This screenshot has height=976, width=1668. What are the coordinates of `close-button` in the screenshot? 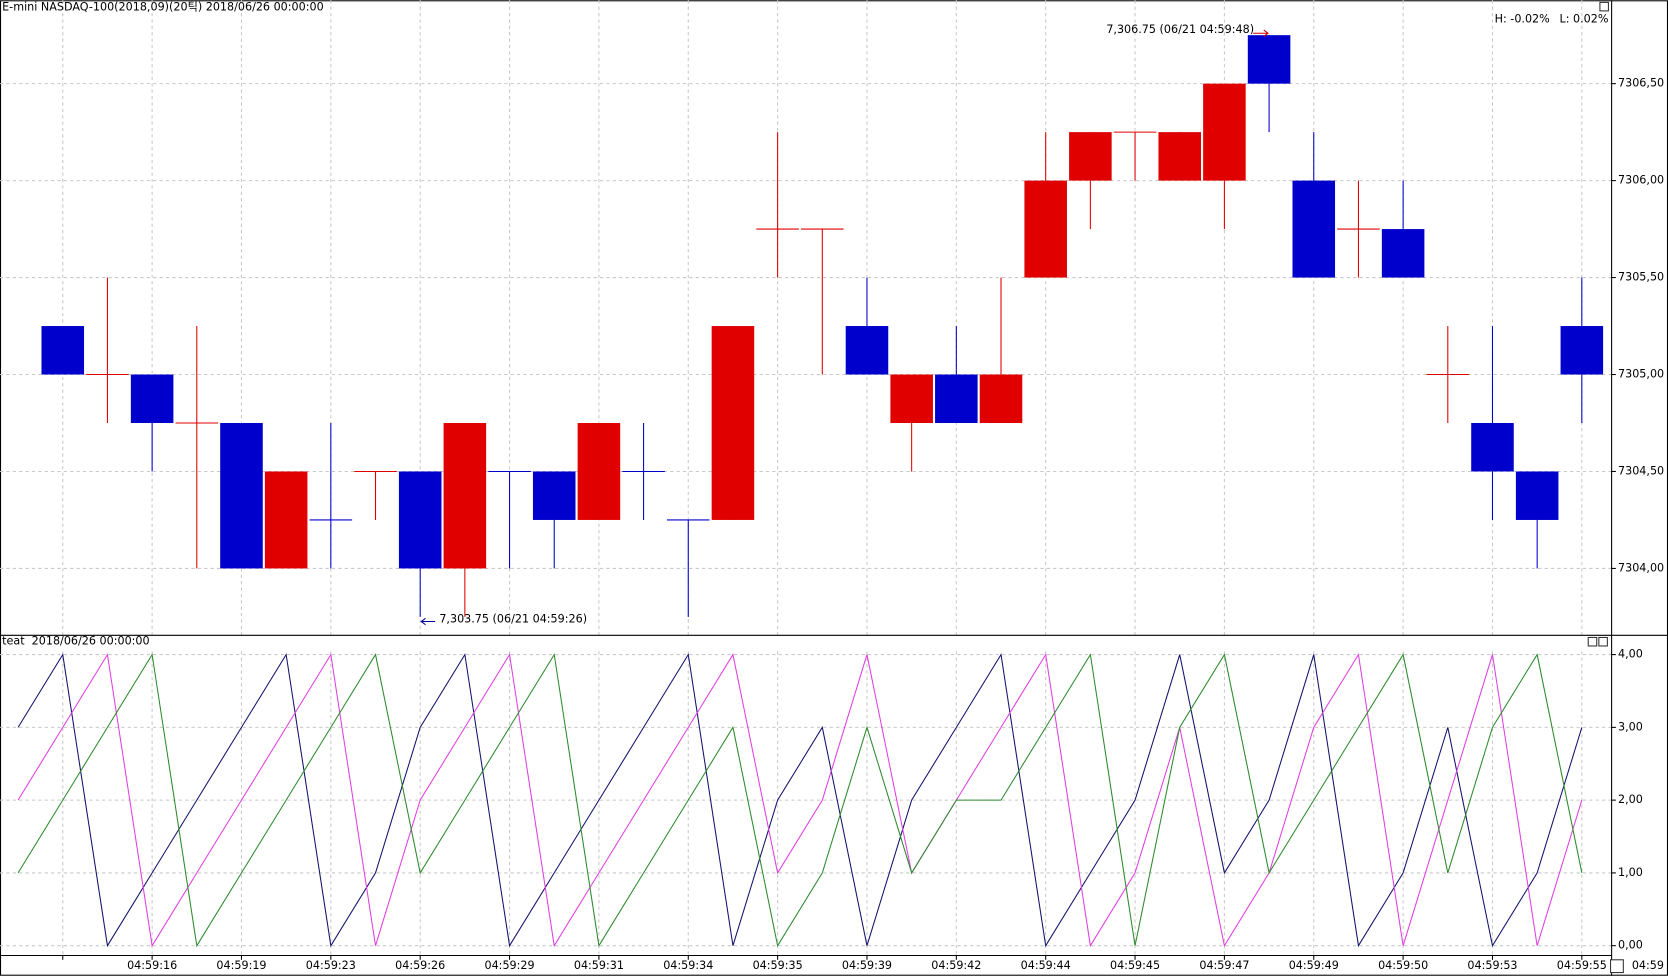 It's located at (1603, 641).